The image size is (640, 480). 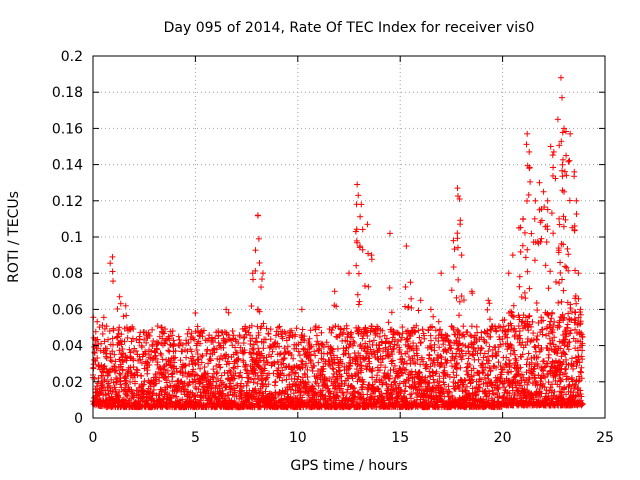 I want to click on y-tick-label: 0.12, so click(x=67, y=202).